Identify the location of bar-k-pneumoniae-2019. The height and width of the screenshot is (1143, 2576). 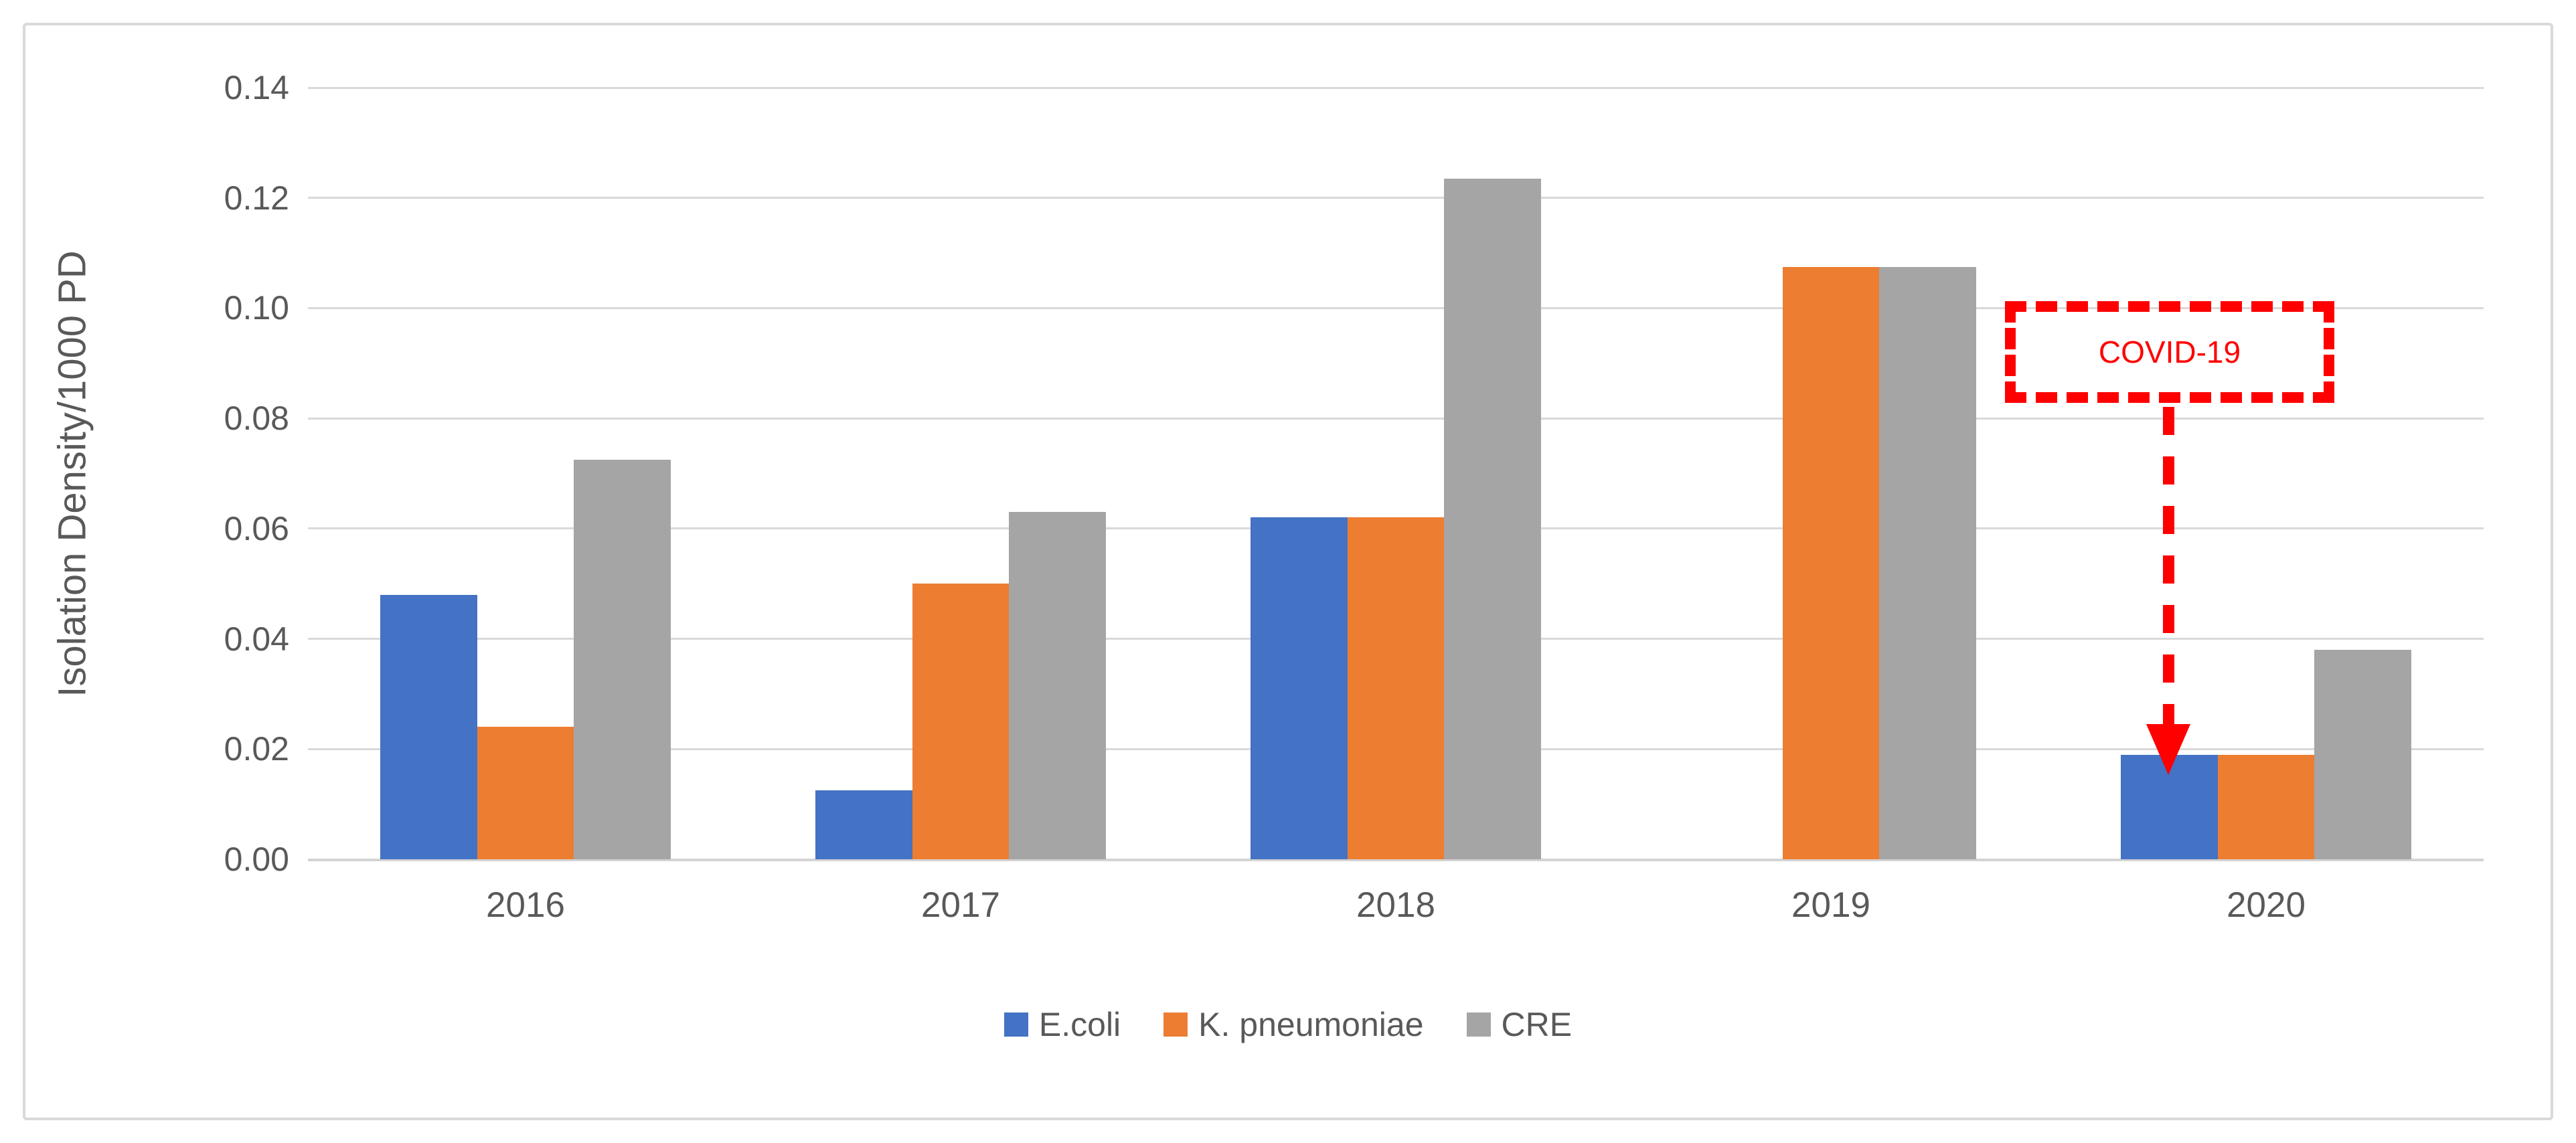
(1831, 562).